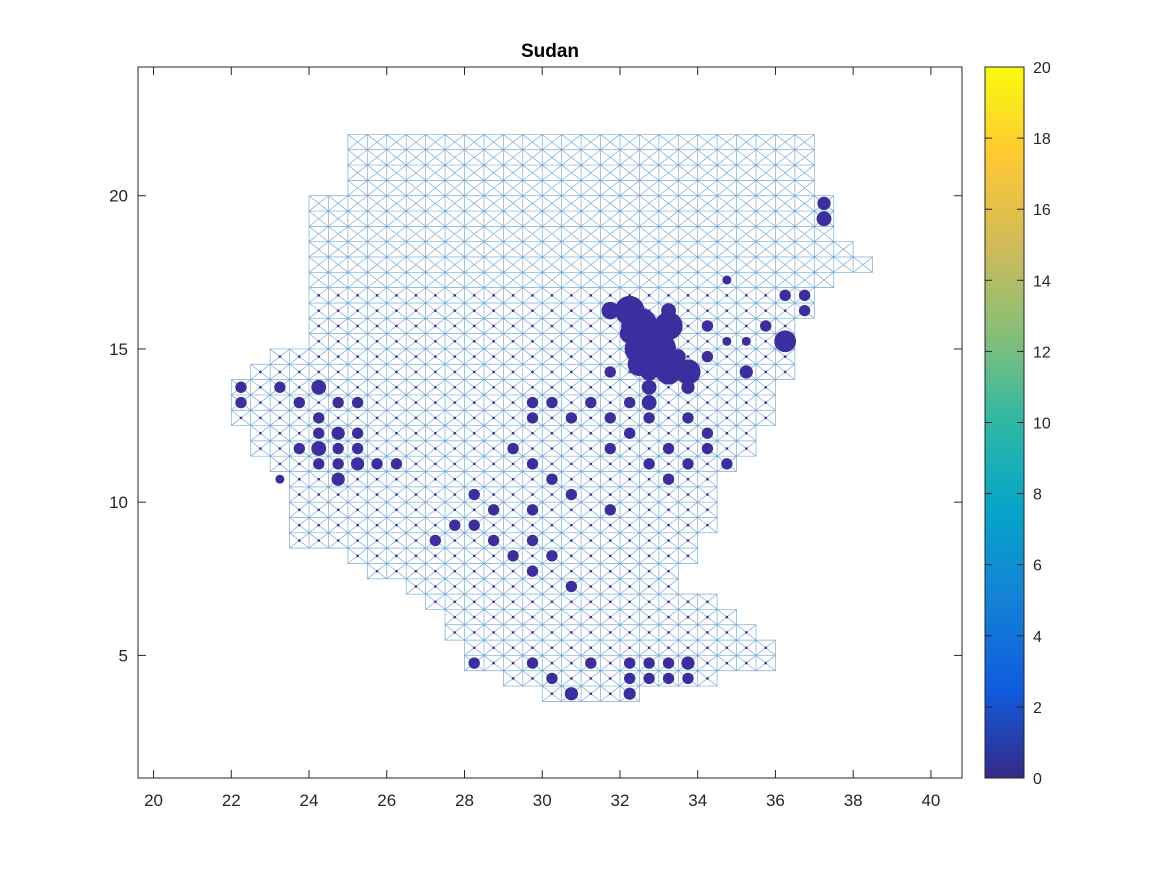 The width and height of the screenshot is (1167, 875). Describe the element at coordinates (123, 655) in the screenshot. I see `y-tick-label: 5` at that location.